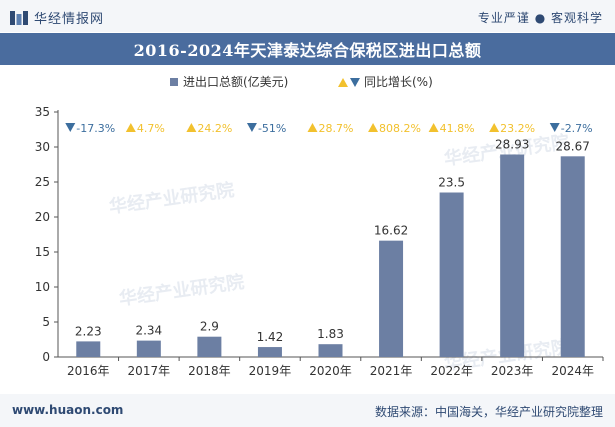 Image resolution: width=615 pixels, height=427 pixels. I want to click on brand: 华经情报网, so click(57, 17).